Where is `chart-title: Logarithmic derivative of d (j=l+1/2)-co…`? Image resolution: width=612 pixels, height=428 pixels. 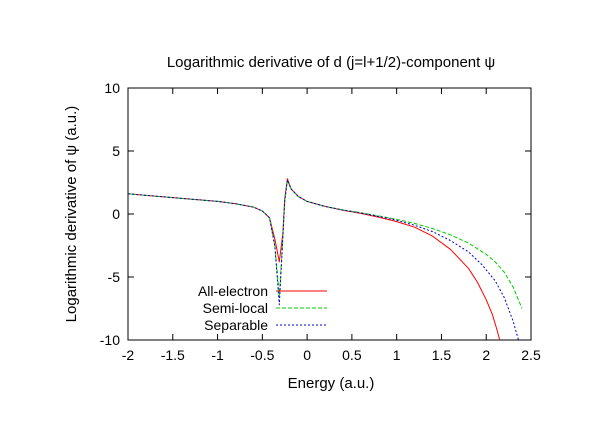
chart-title: Logarithmic derivative of d (j=l+1/2)-co… is located at coordinates (331, 62).